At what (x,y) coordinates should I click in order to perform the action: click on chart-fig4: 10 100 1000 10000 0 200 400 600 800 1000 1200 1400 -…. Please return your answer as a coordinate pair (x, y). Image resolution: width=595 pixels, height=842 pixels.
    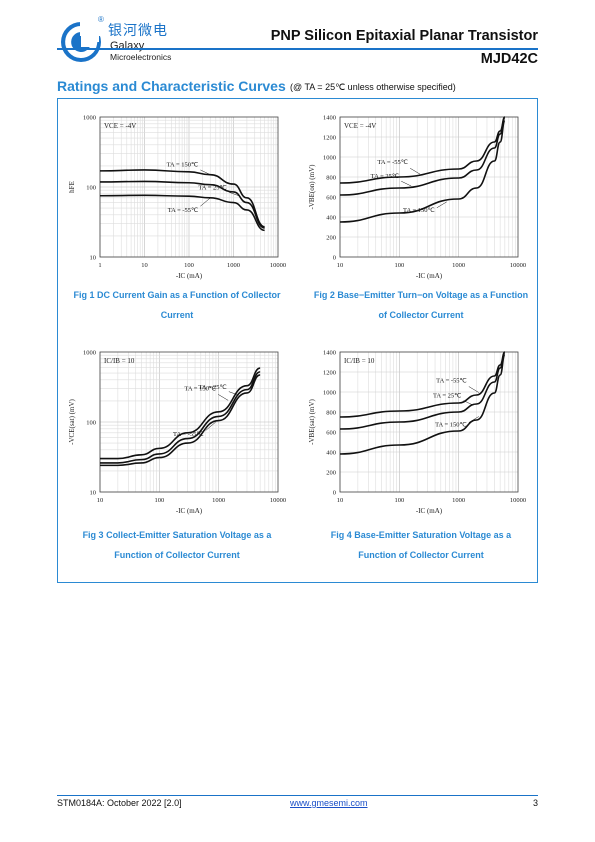
    Looking at the image, I should click on (417, 433).